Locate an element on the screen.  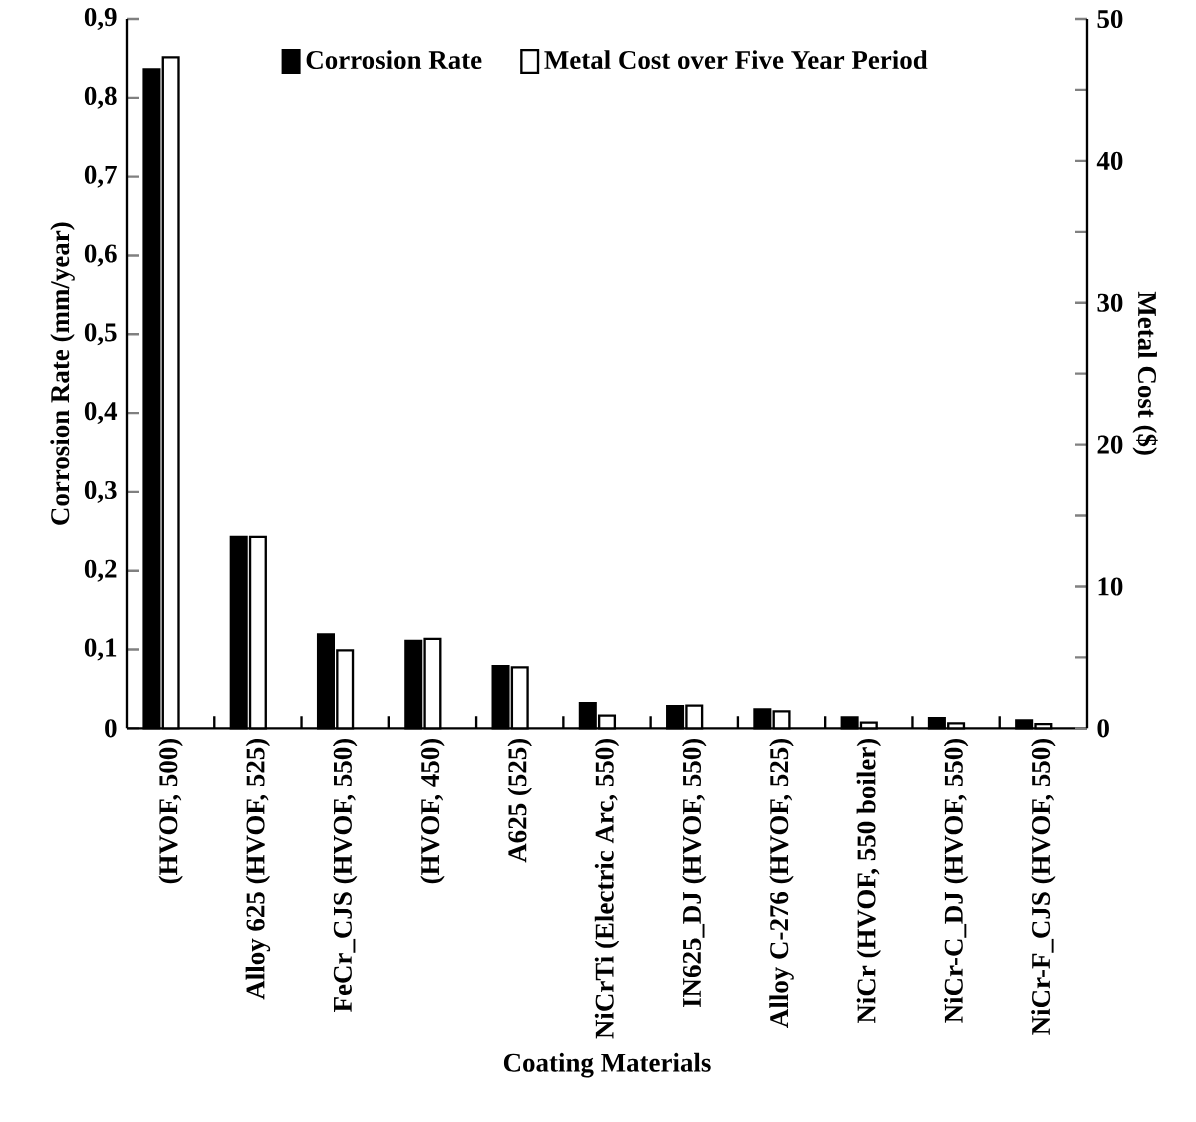
y2-tick-label: 0 is located at coordinates (1103, 728).